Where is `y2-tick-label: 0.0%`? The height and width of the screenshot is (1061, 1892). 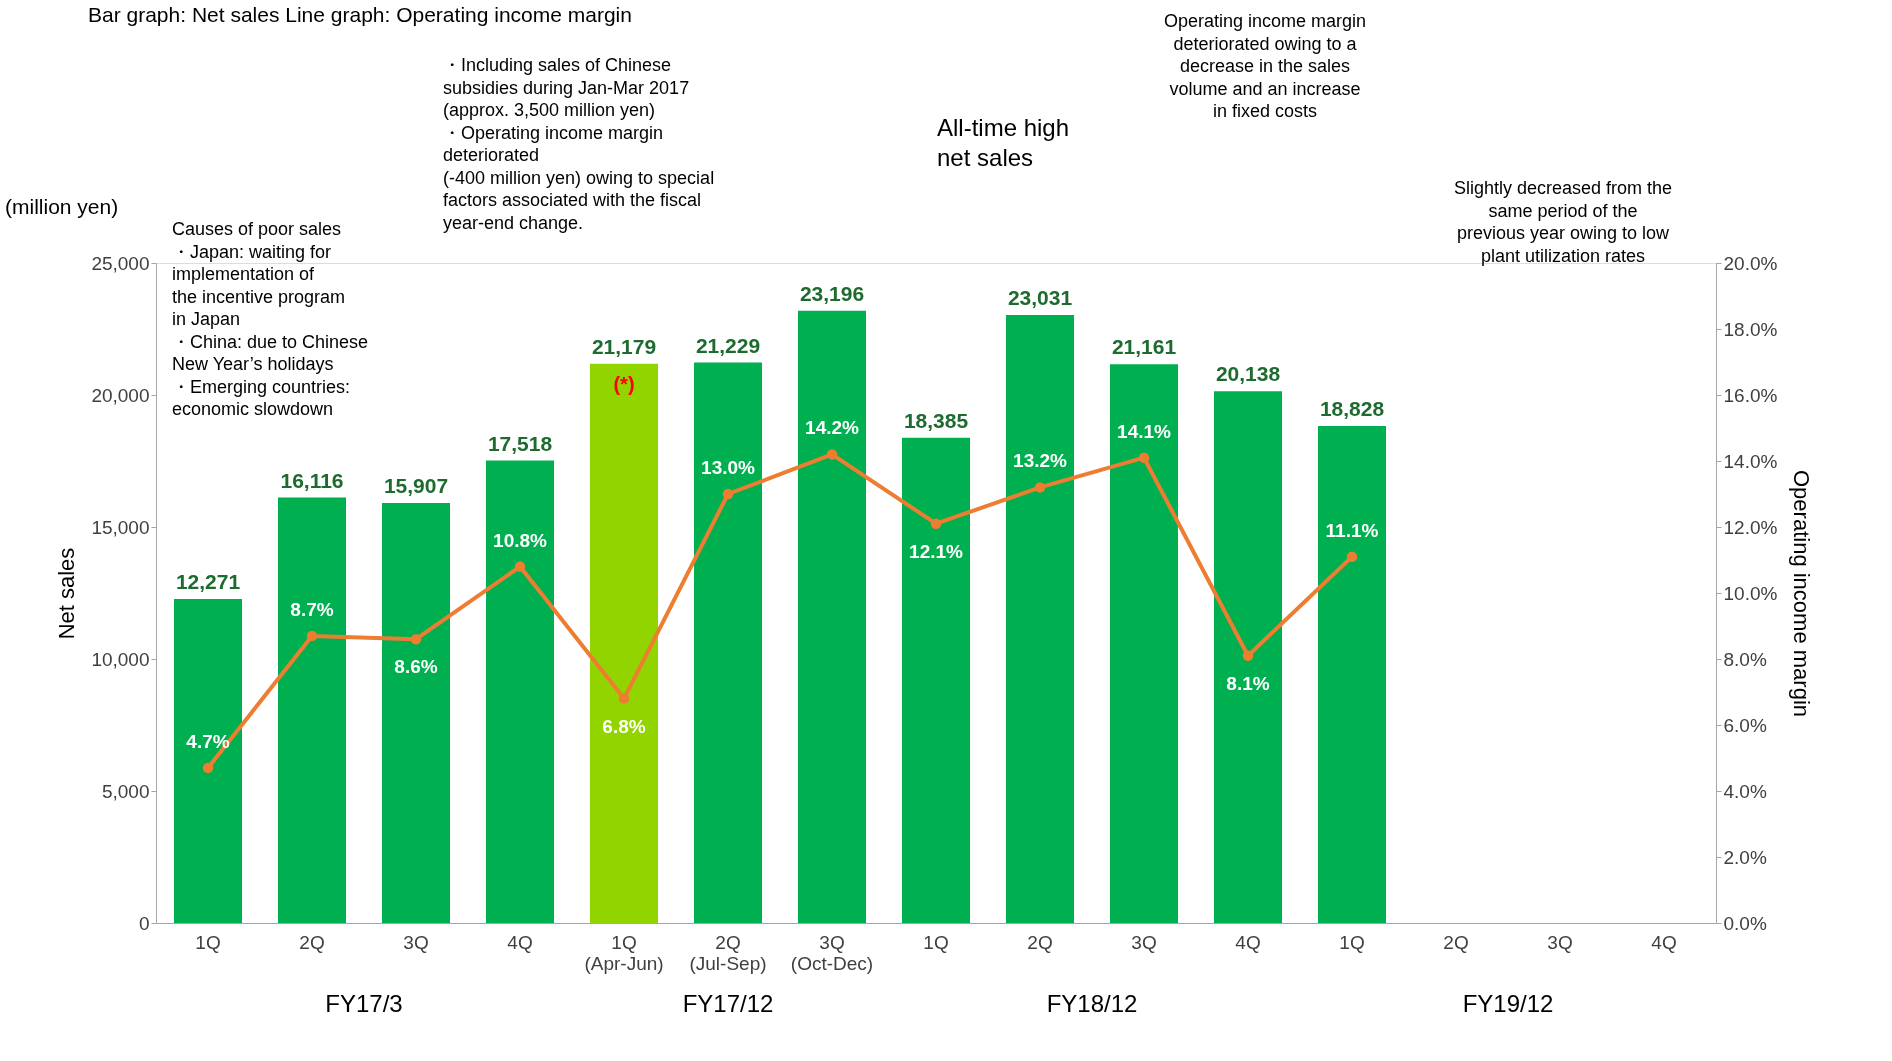
y2-tick-label: 0.0% is located at coordinates (1745, 923).